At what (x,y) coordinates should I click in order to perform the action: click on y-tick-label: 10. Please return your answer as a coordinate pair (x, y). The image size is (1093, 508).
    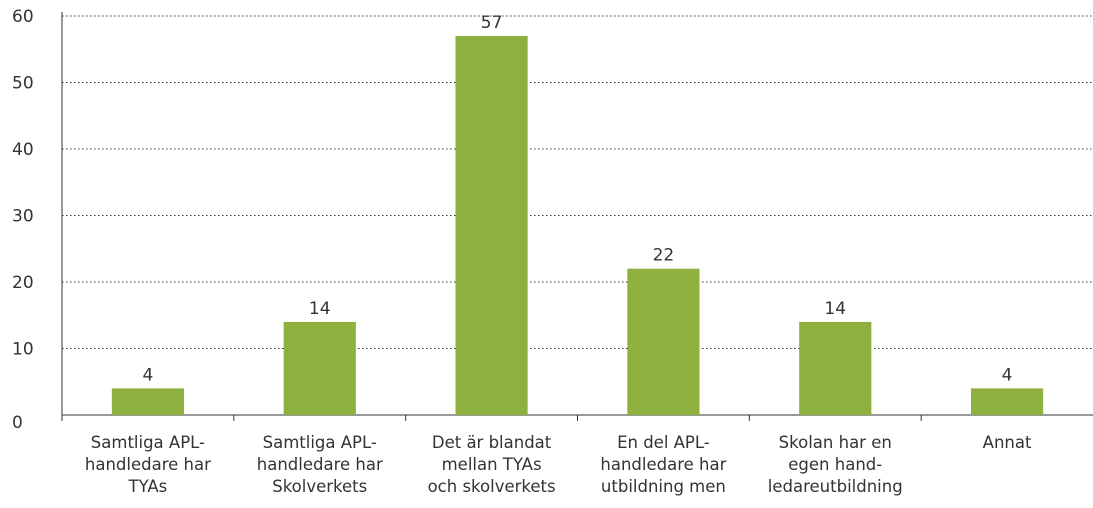
    Looking at the image, I should click on (23, 350).